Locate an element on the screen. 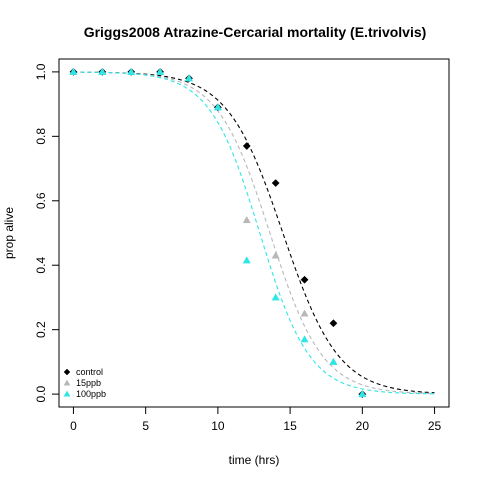 Image resolution: width=480 pixels, height=480 pixels. x-tick-label: 25 is located at coordinates (435, 426).